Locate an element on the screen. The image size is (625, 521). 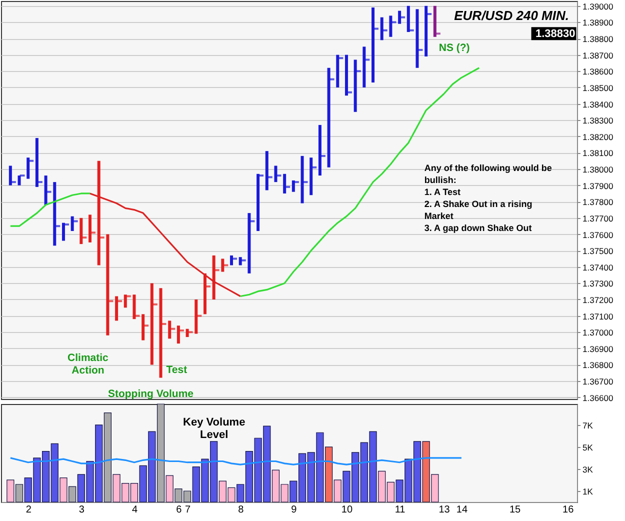
y-tick-label: 1.37700 is located at coordinates (598, 218).